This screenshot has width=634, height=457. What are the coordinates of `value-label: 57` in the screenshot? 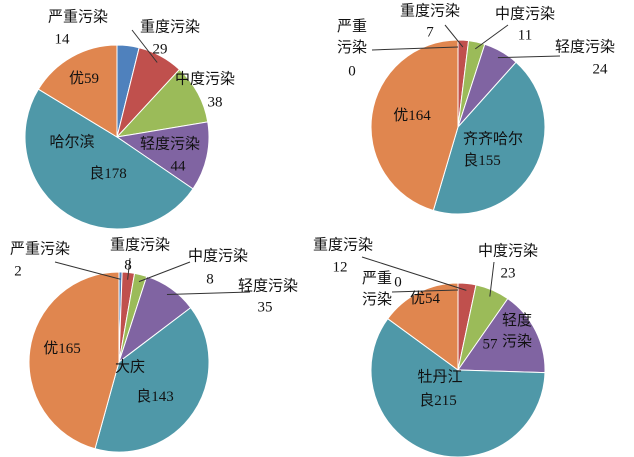 It's located at (491, 344).